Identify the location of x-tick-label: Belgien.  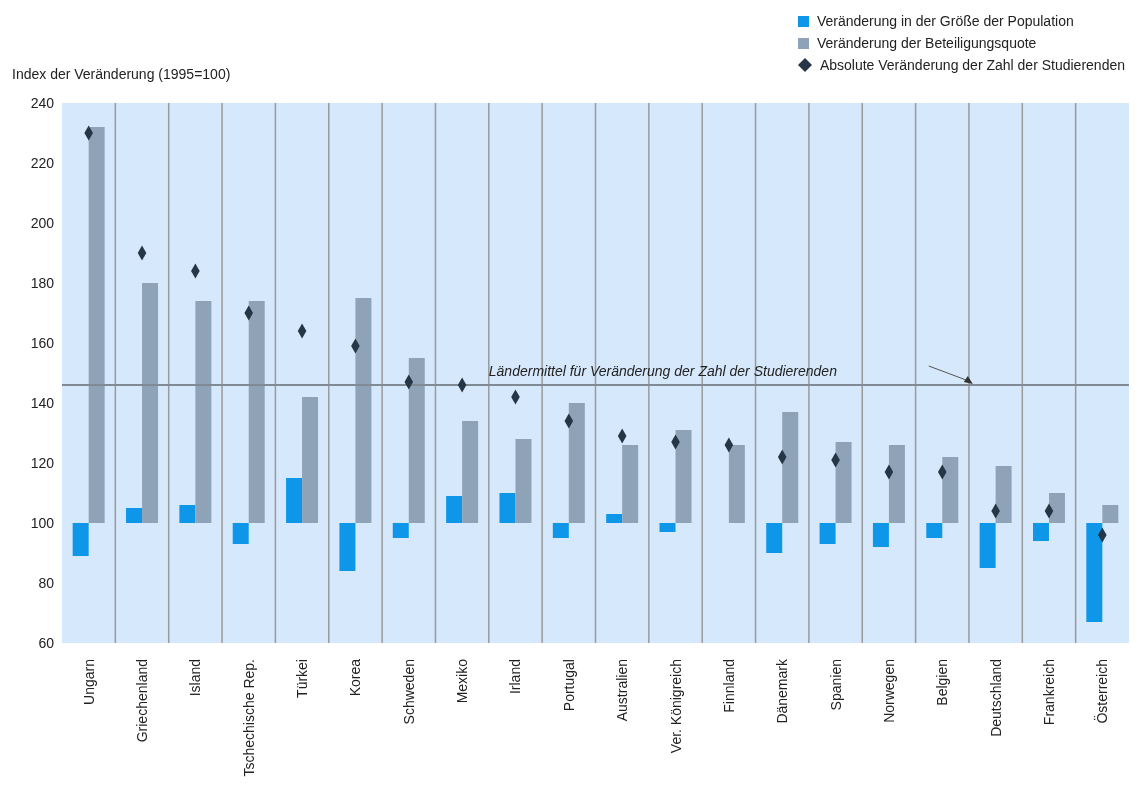
(942, 682).